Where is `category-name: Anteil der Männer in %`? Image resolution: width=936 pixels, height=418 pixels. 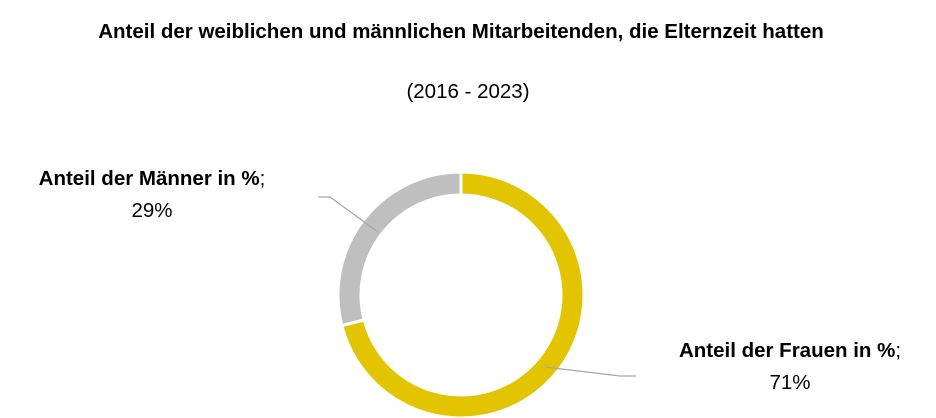 category-name: Anteil der Männer in % is located at coordinates (149, 178).